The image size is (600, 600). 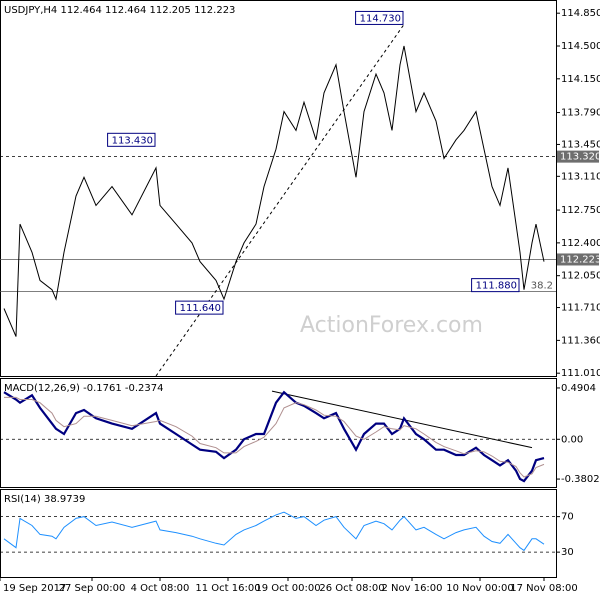 What do you see at coordinates (402, 419) in the screenshot?
I see `trendline` at bounding box center [402, 419].